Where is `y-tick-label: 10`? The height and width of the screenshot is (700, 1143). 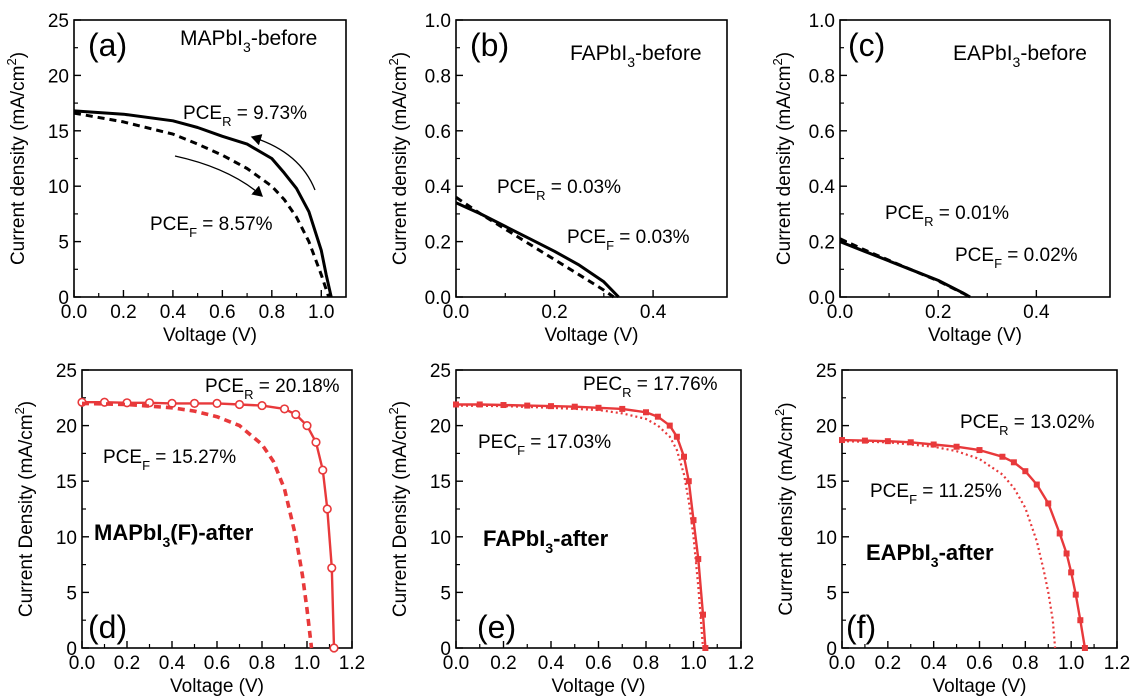 y-tick-label: 10 is located at coordinates (826, 538).